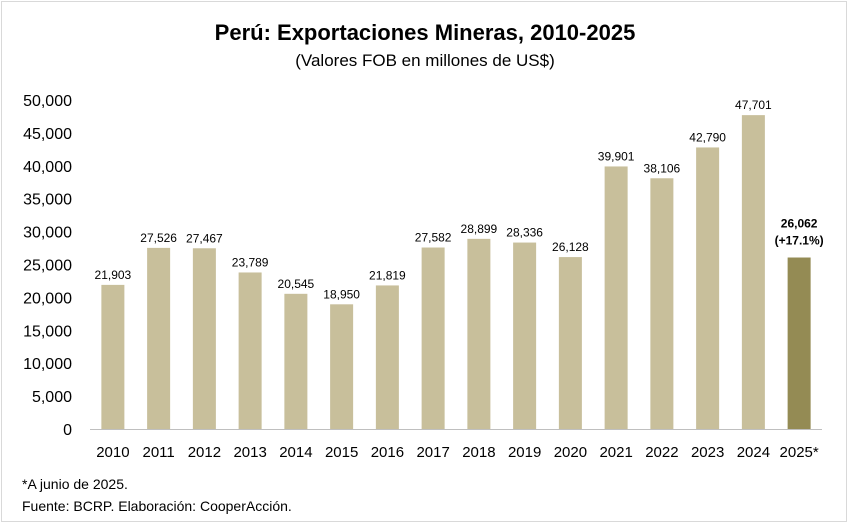 The height and width of the screenshot is (525, 850). What do you see at coordinates (524, 452) in the screenshot?
I see `x-tick-label: 2019` at bounding box center [524, 452].